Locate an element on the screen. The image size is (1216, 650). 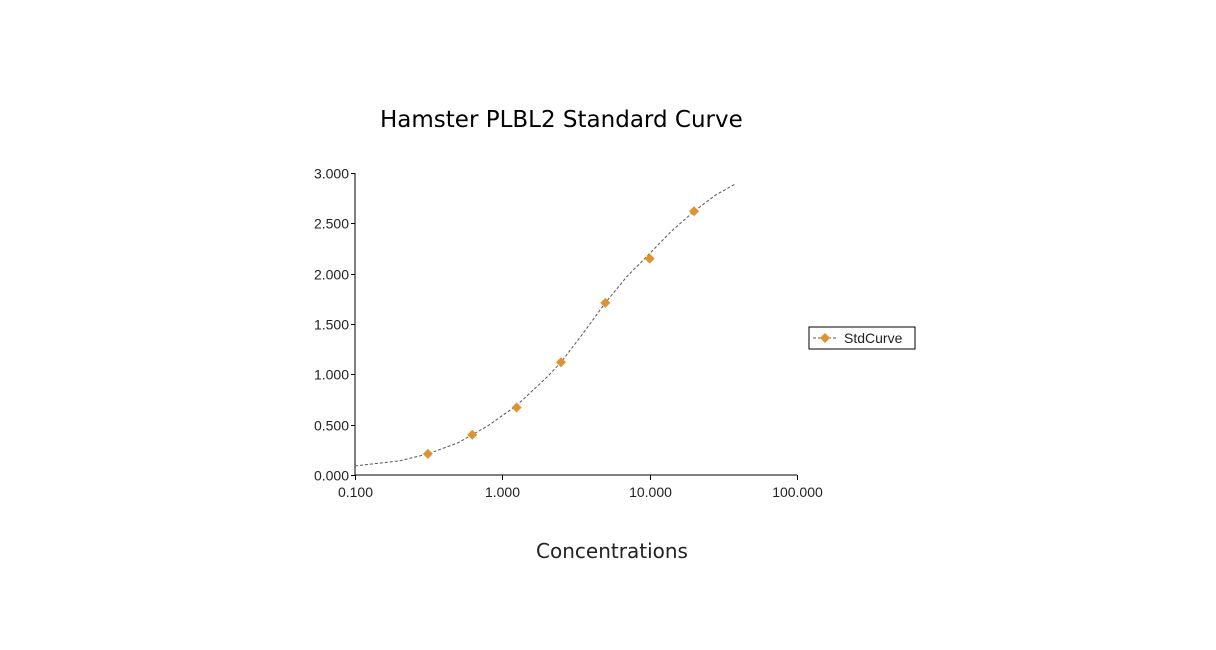
y-axis-ticks: 0.000 0.500 1.000 1.500 2.000 2.500 3.000 is located at coordinates (334, 325).